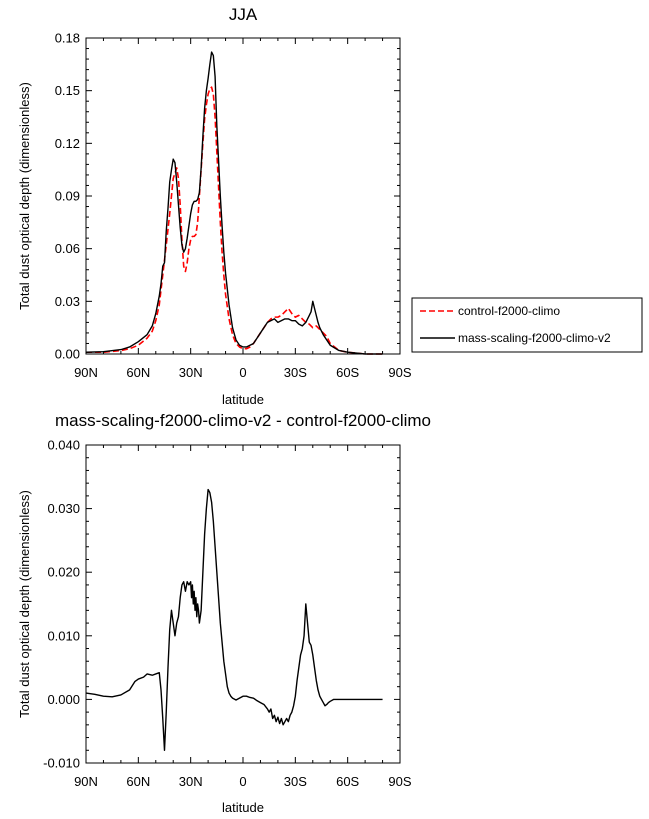  Describe the element at coordinates (243, 399) in the screenshot. I see `top-x-axis-label: latitude` at that location.